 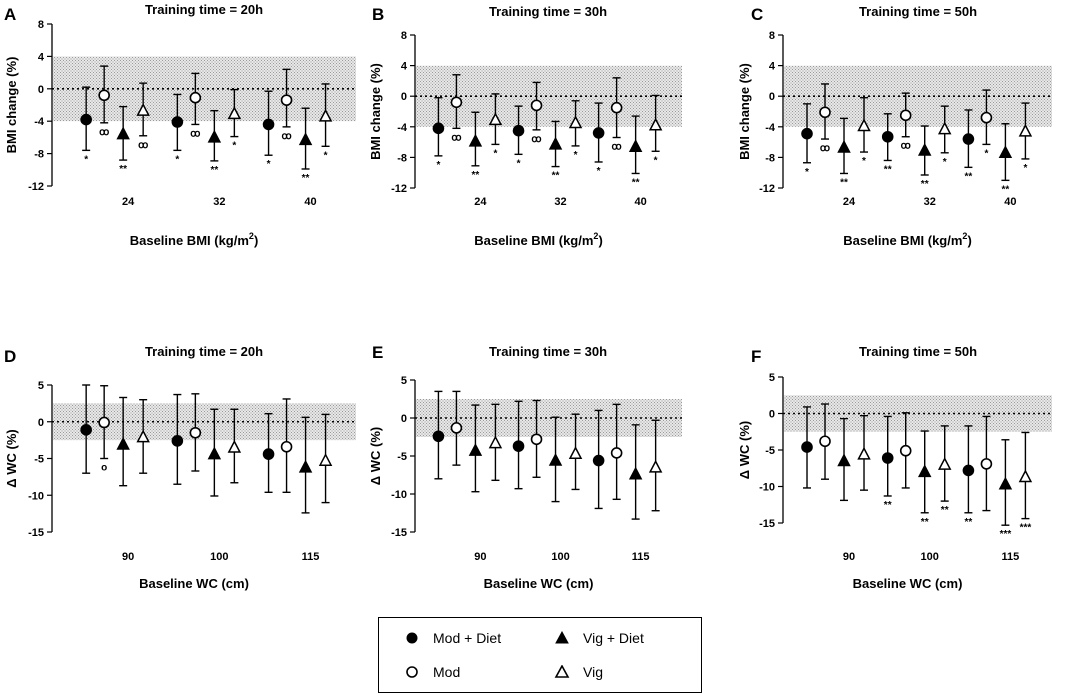 What do you see at coordinates (412, 672) in the screenshot?
I see `open-circle-icon` at bounding box center [412, 672].